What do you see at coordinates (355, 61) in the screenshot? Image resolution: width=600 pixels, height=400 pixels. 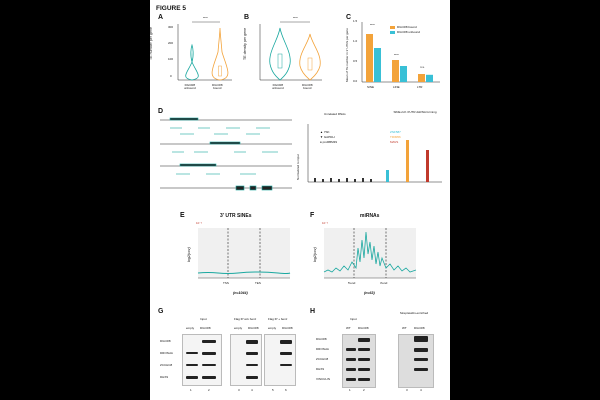 I see `panel-c-ytick: 0.5` at bounding box center [355, 61].